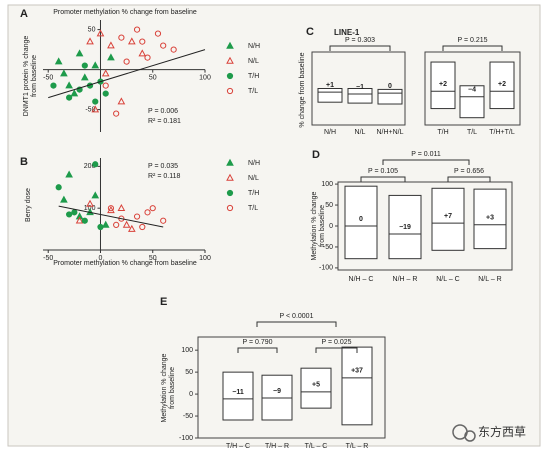  Describe the element at coordinates (314, 225) in the screenshot. I see `y-axis-label: Methylation % change` at that location.